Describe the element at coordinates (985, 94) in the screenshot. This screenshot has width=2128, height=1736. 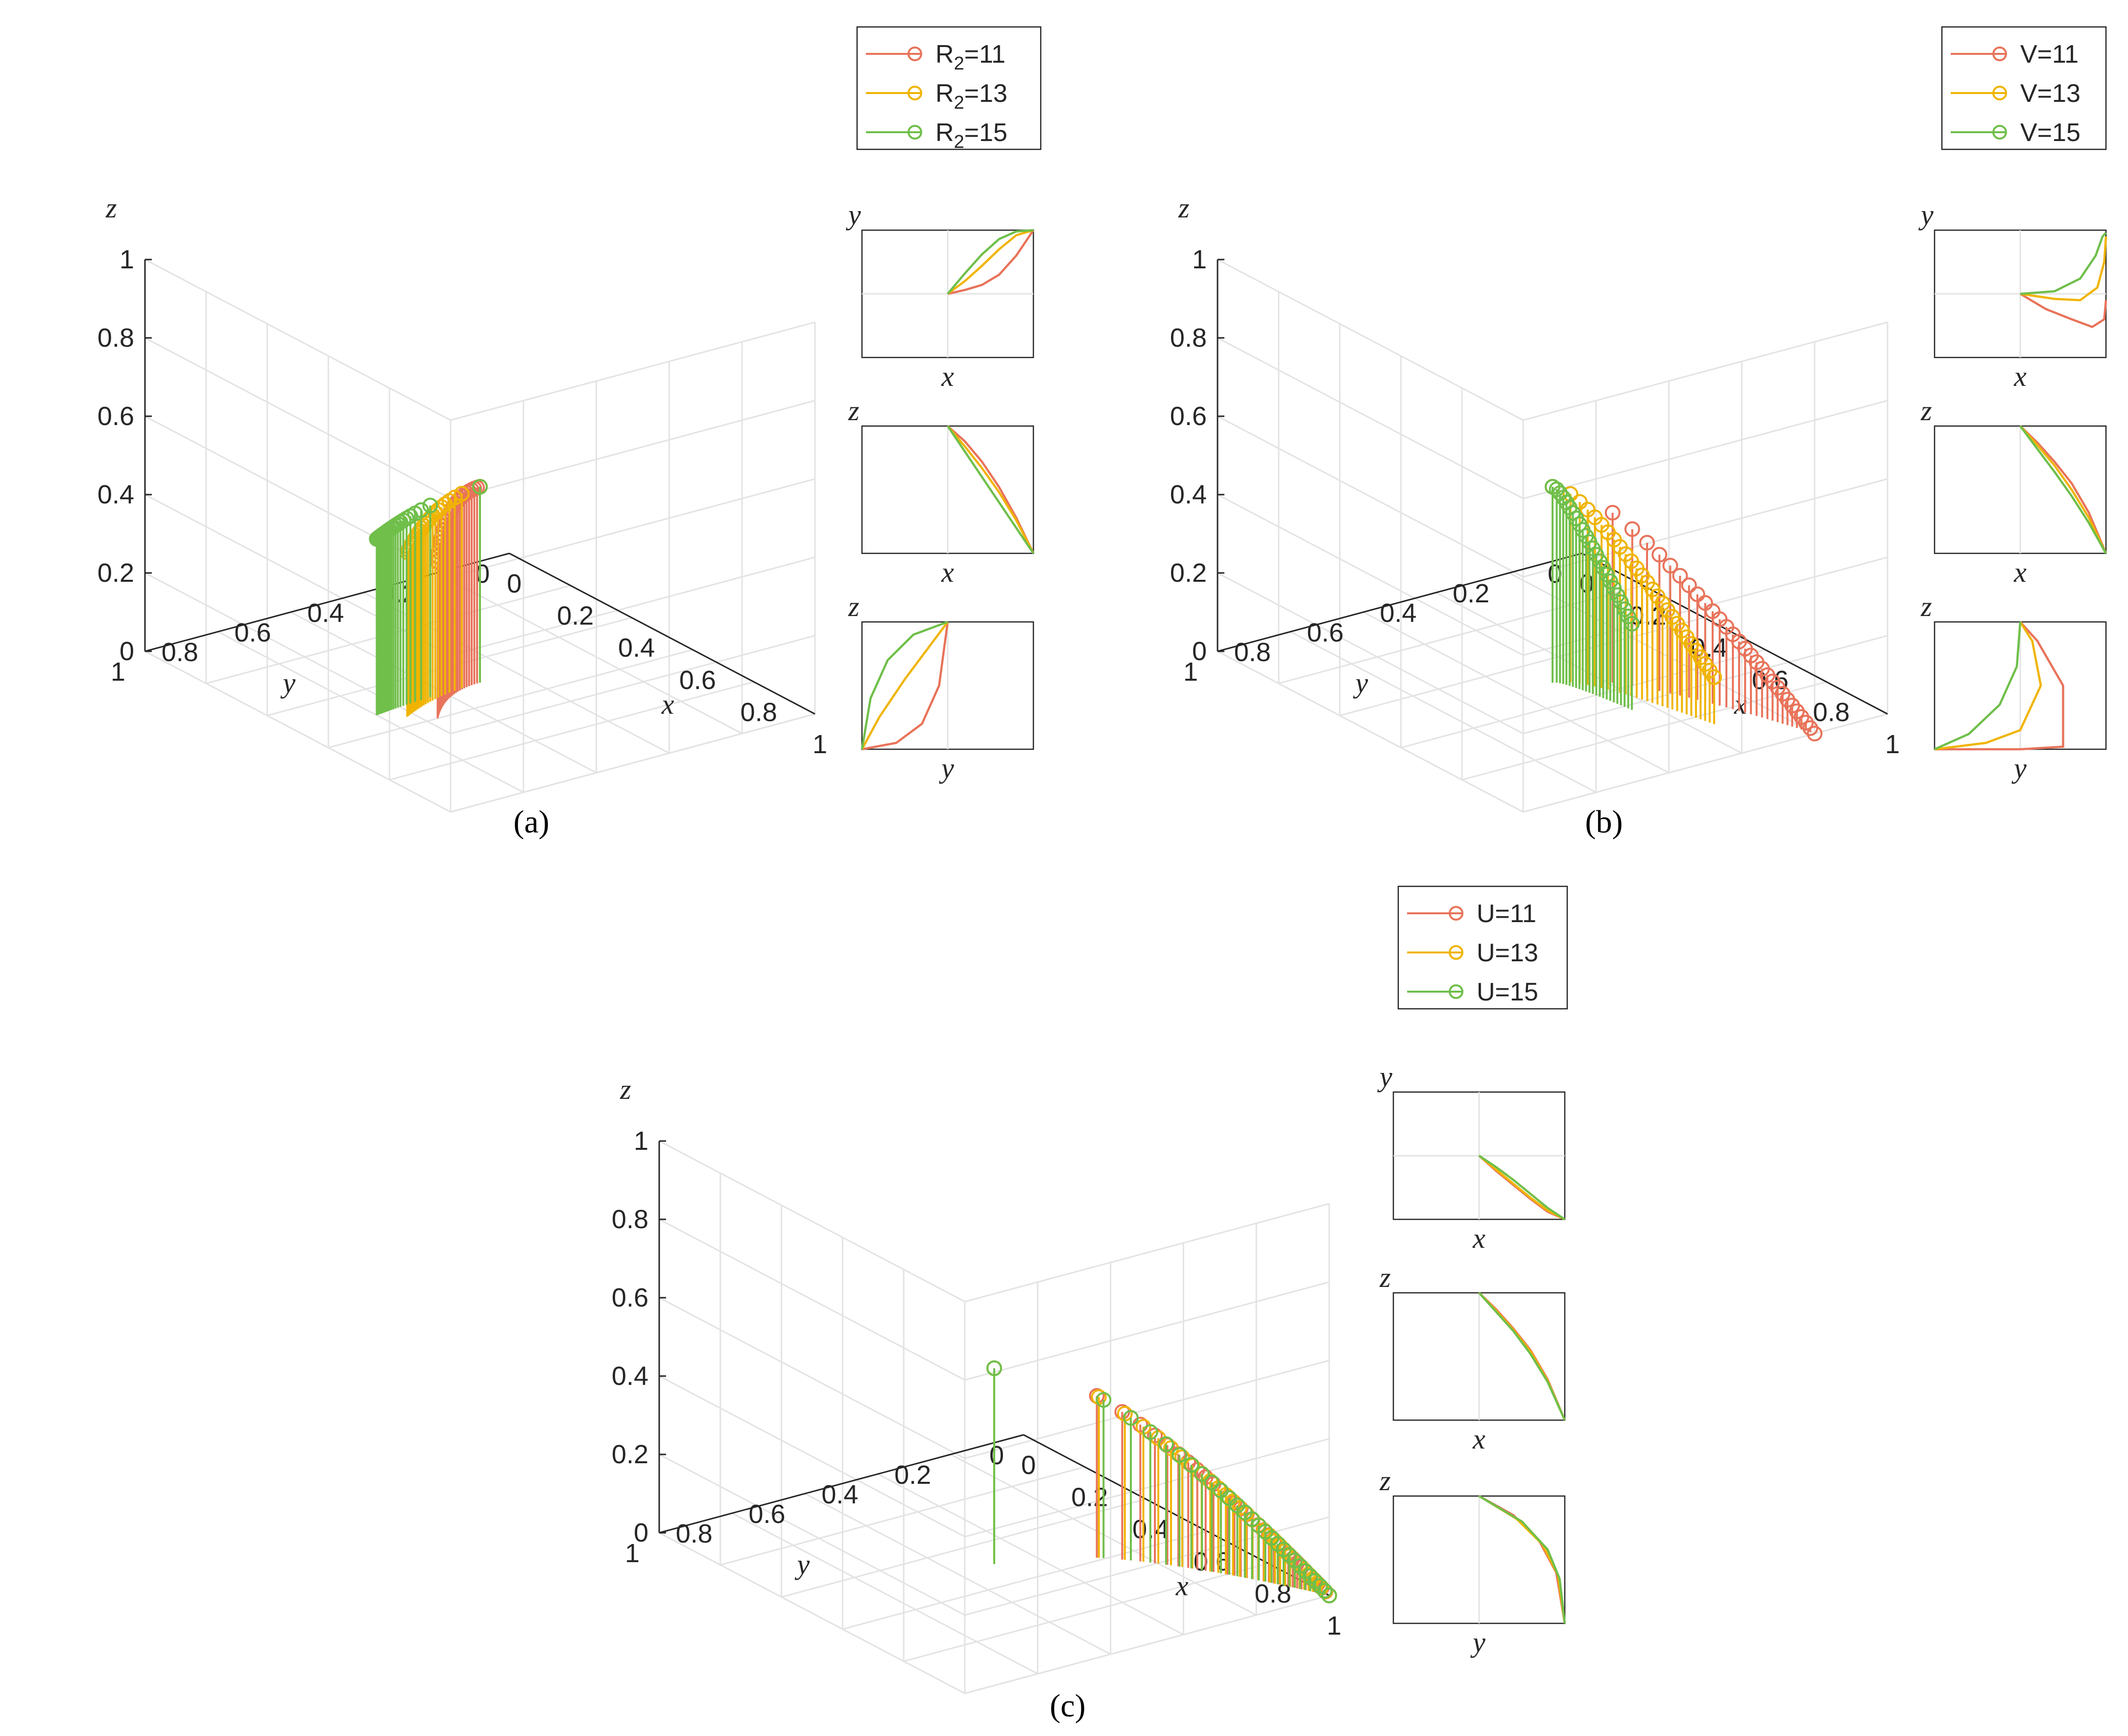
I see `legend-entry-suffix: =13` at that location.